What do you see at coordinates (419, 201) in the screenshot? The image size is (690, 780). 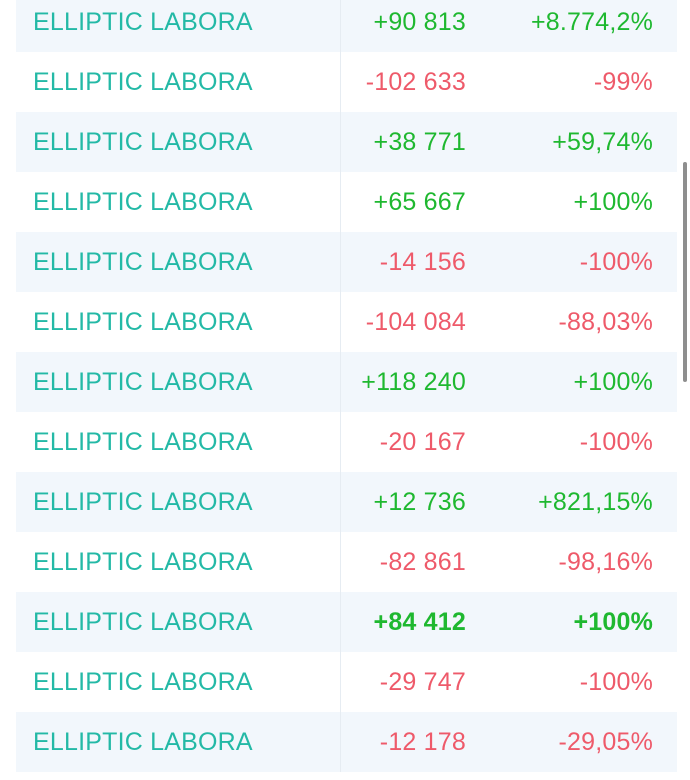 I see `change-amount: +65 667` at bounding box center [419, 201].